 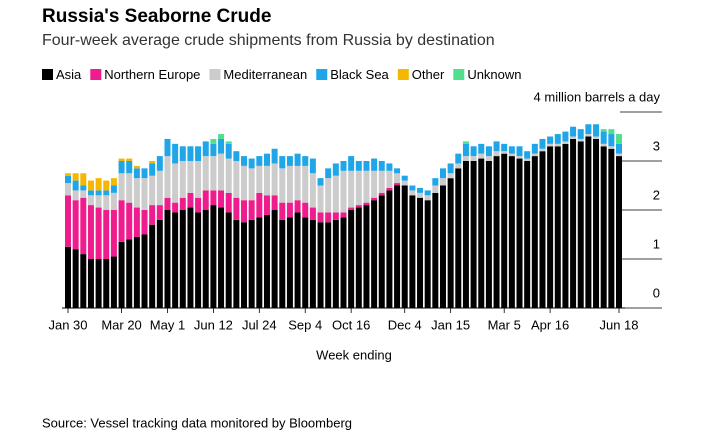 I want to click on x-tick-label: Jun 12, so click(x=213, y=324).